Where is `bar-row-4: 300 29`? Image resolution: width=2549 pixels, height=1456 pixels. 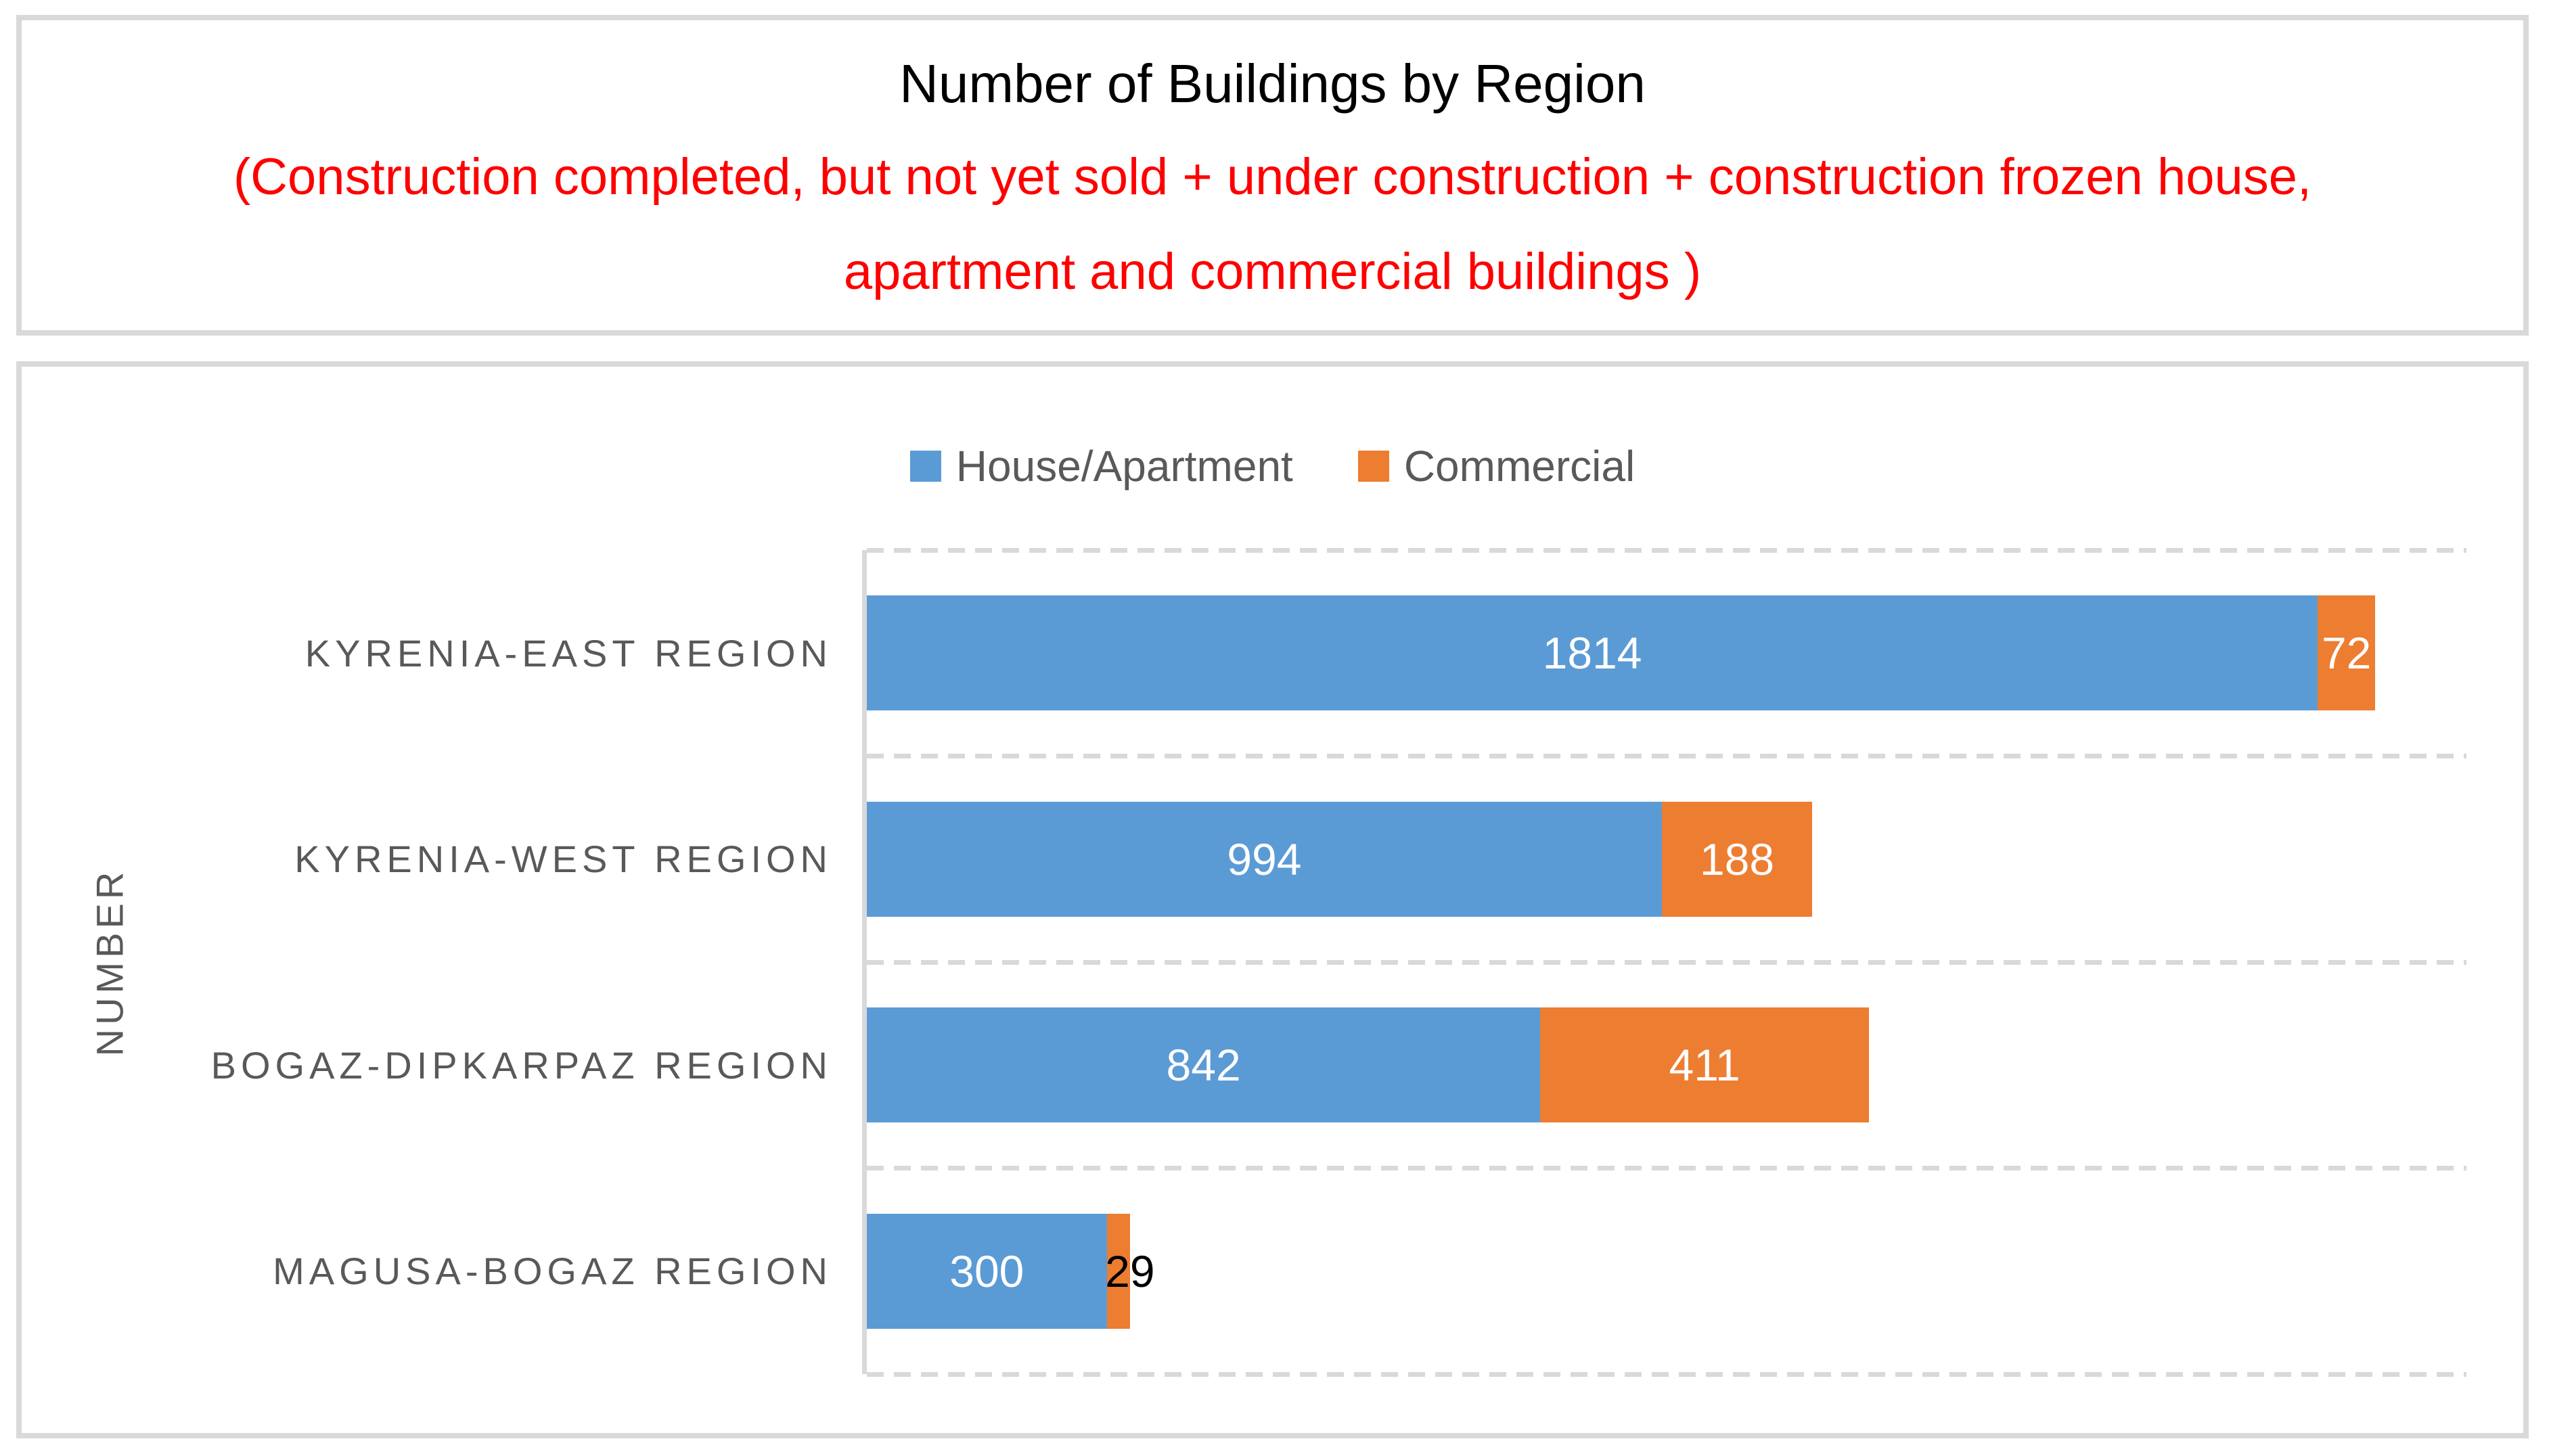
bar-row-4: 300 29 is located at coordinates (1011, 1271).